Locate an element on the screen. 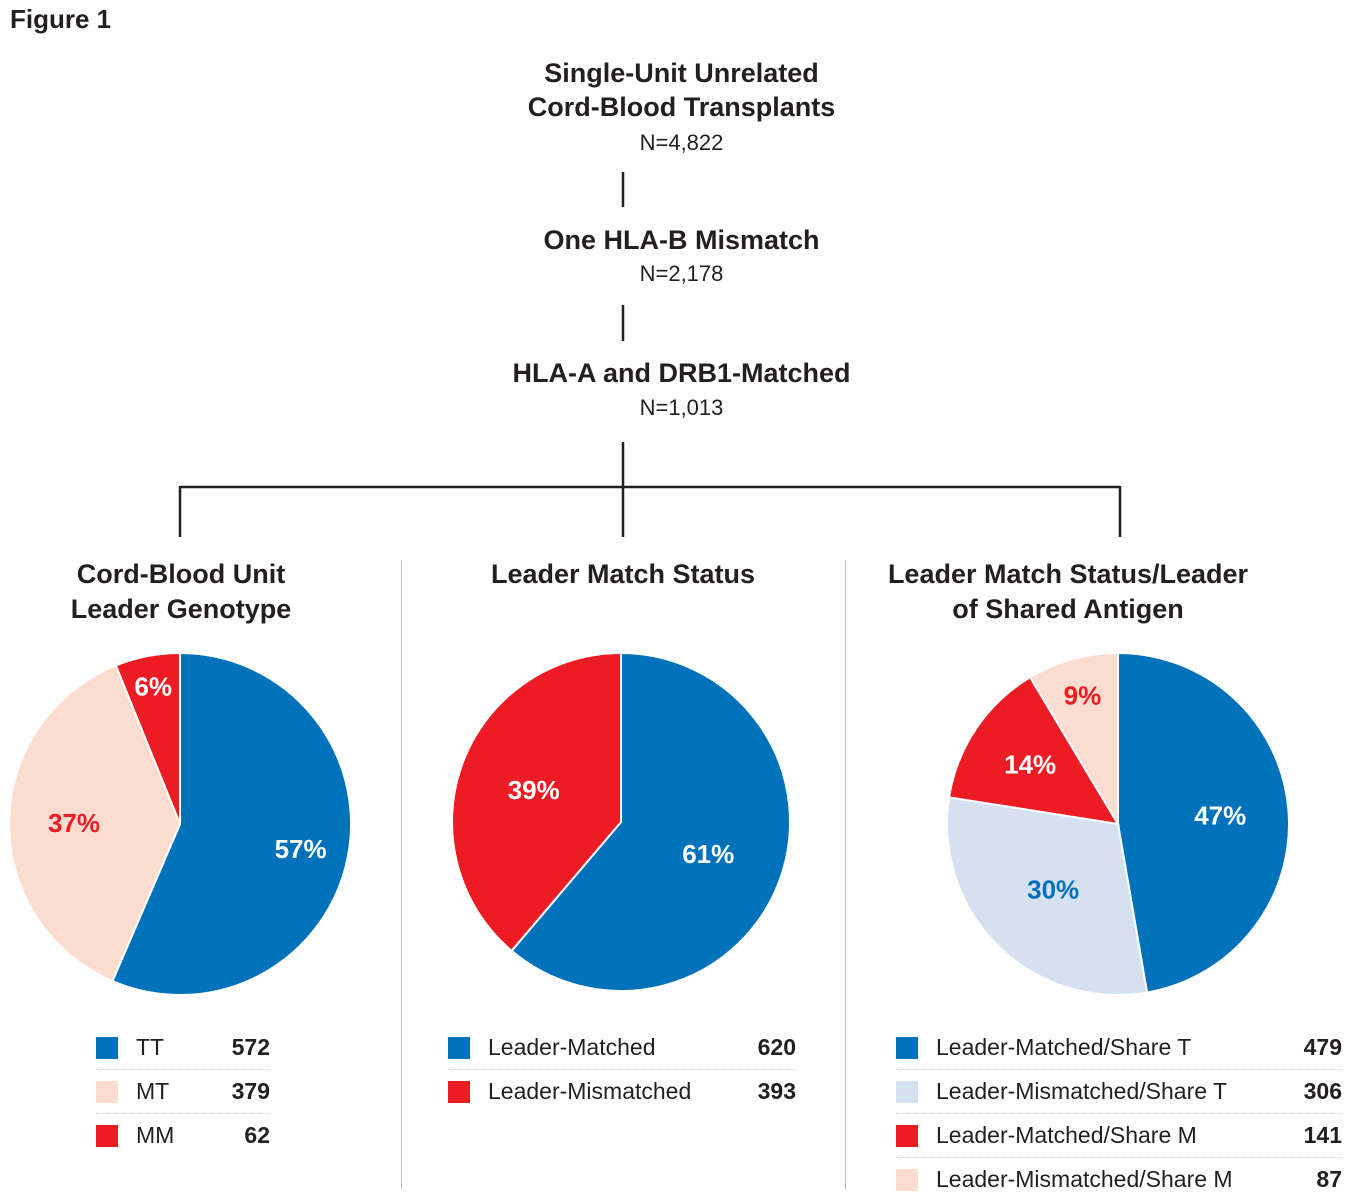 Image resolution: width=1363 pixels, height=1201 pixels. flow-step-2-n: N=2,178 is located at coordinates (681, 273).